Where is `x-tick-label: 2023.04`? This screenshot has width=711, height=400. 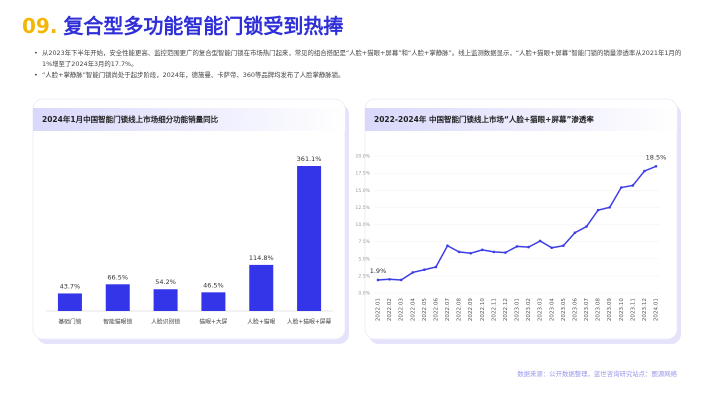 x-tick-label: 2023.04 is located at coordinates (552, 310).